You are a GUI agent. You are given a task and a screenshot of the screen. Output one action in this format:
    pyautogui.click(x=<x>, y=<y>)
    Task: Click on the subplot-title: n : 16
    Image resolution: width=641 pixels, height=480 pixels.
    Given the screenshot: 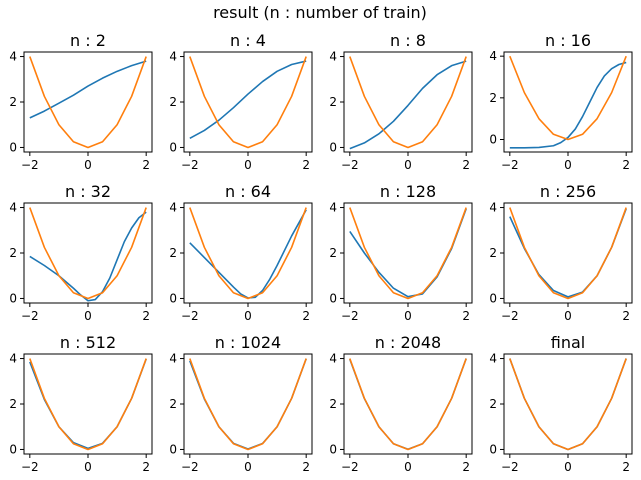 What is the action you would take?
    pyautogui.click(x=568, y=40)
    